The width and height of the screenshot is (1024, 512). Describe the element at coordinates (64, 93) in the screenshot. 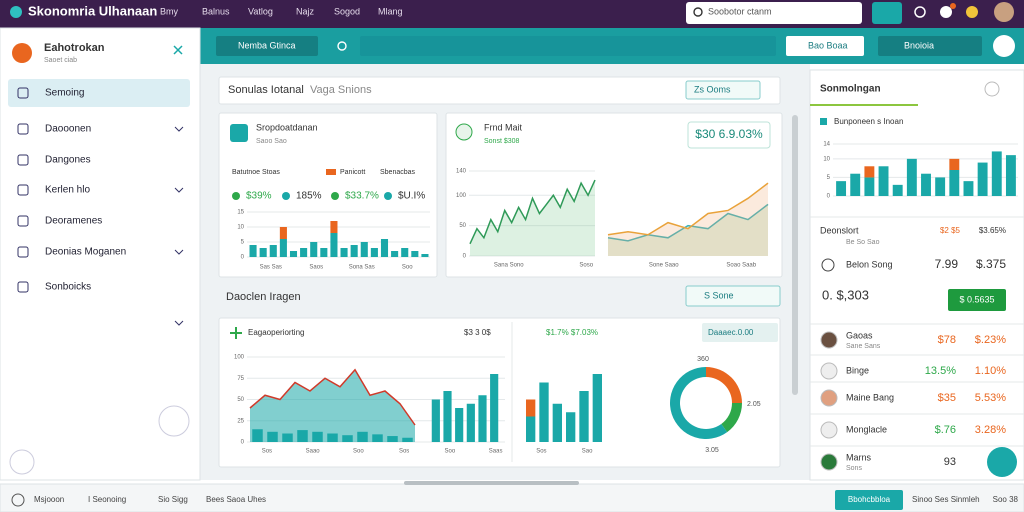

I see `sidebar-item: Semoing` at that location.